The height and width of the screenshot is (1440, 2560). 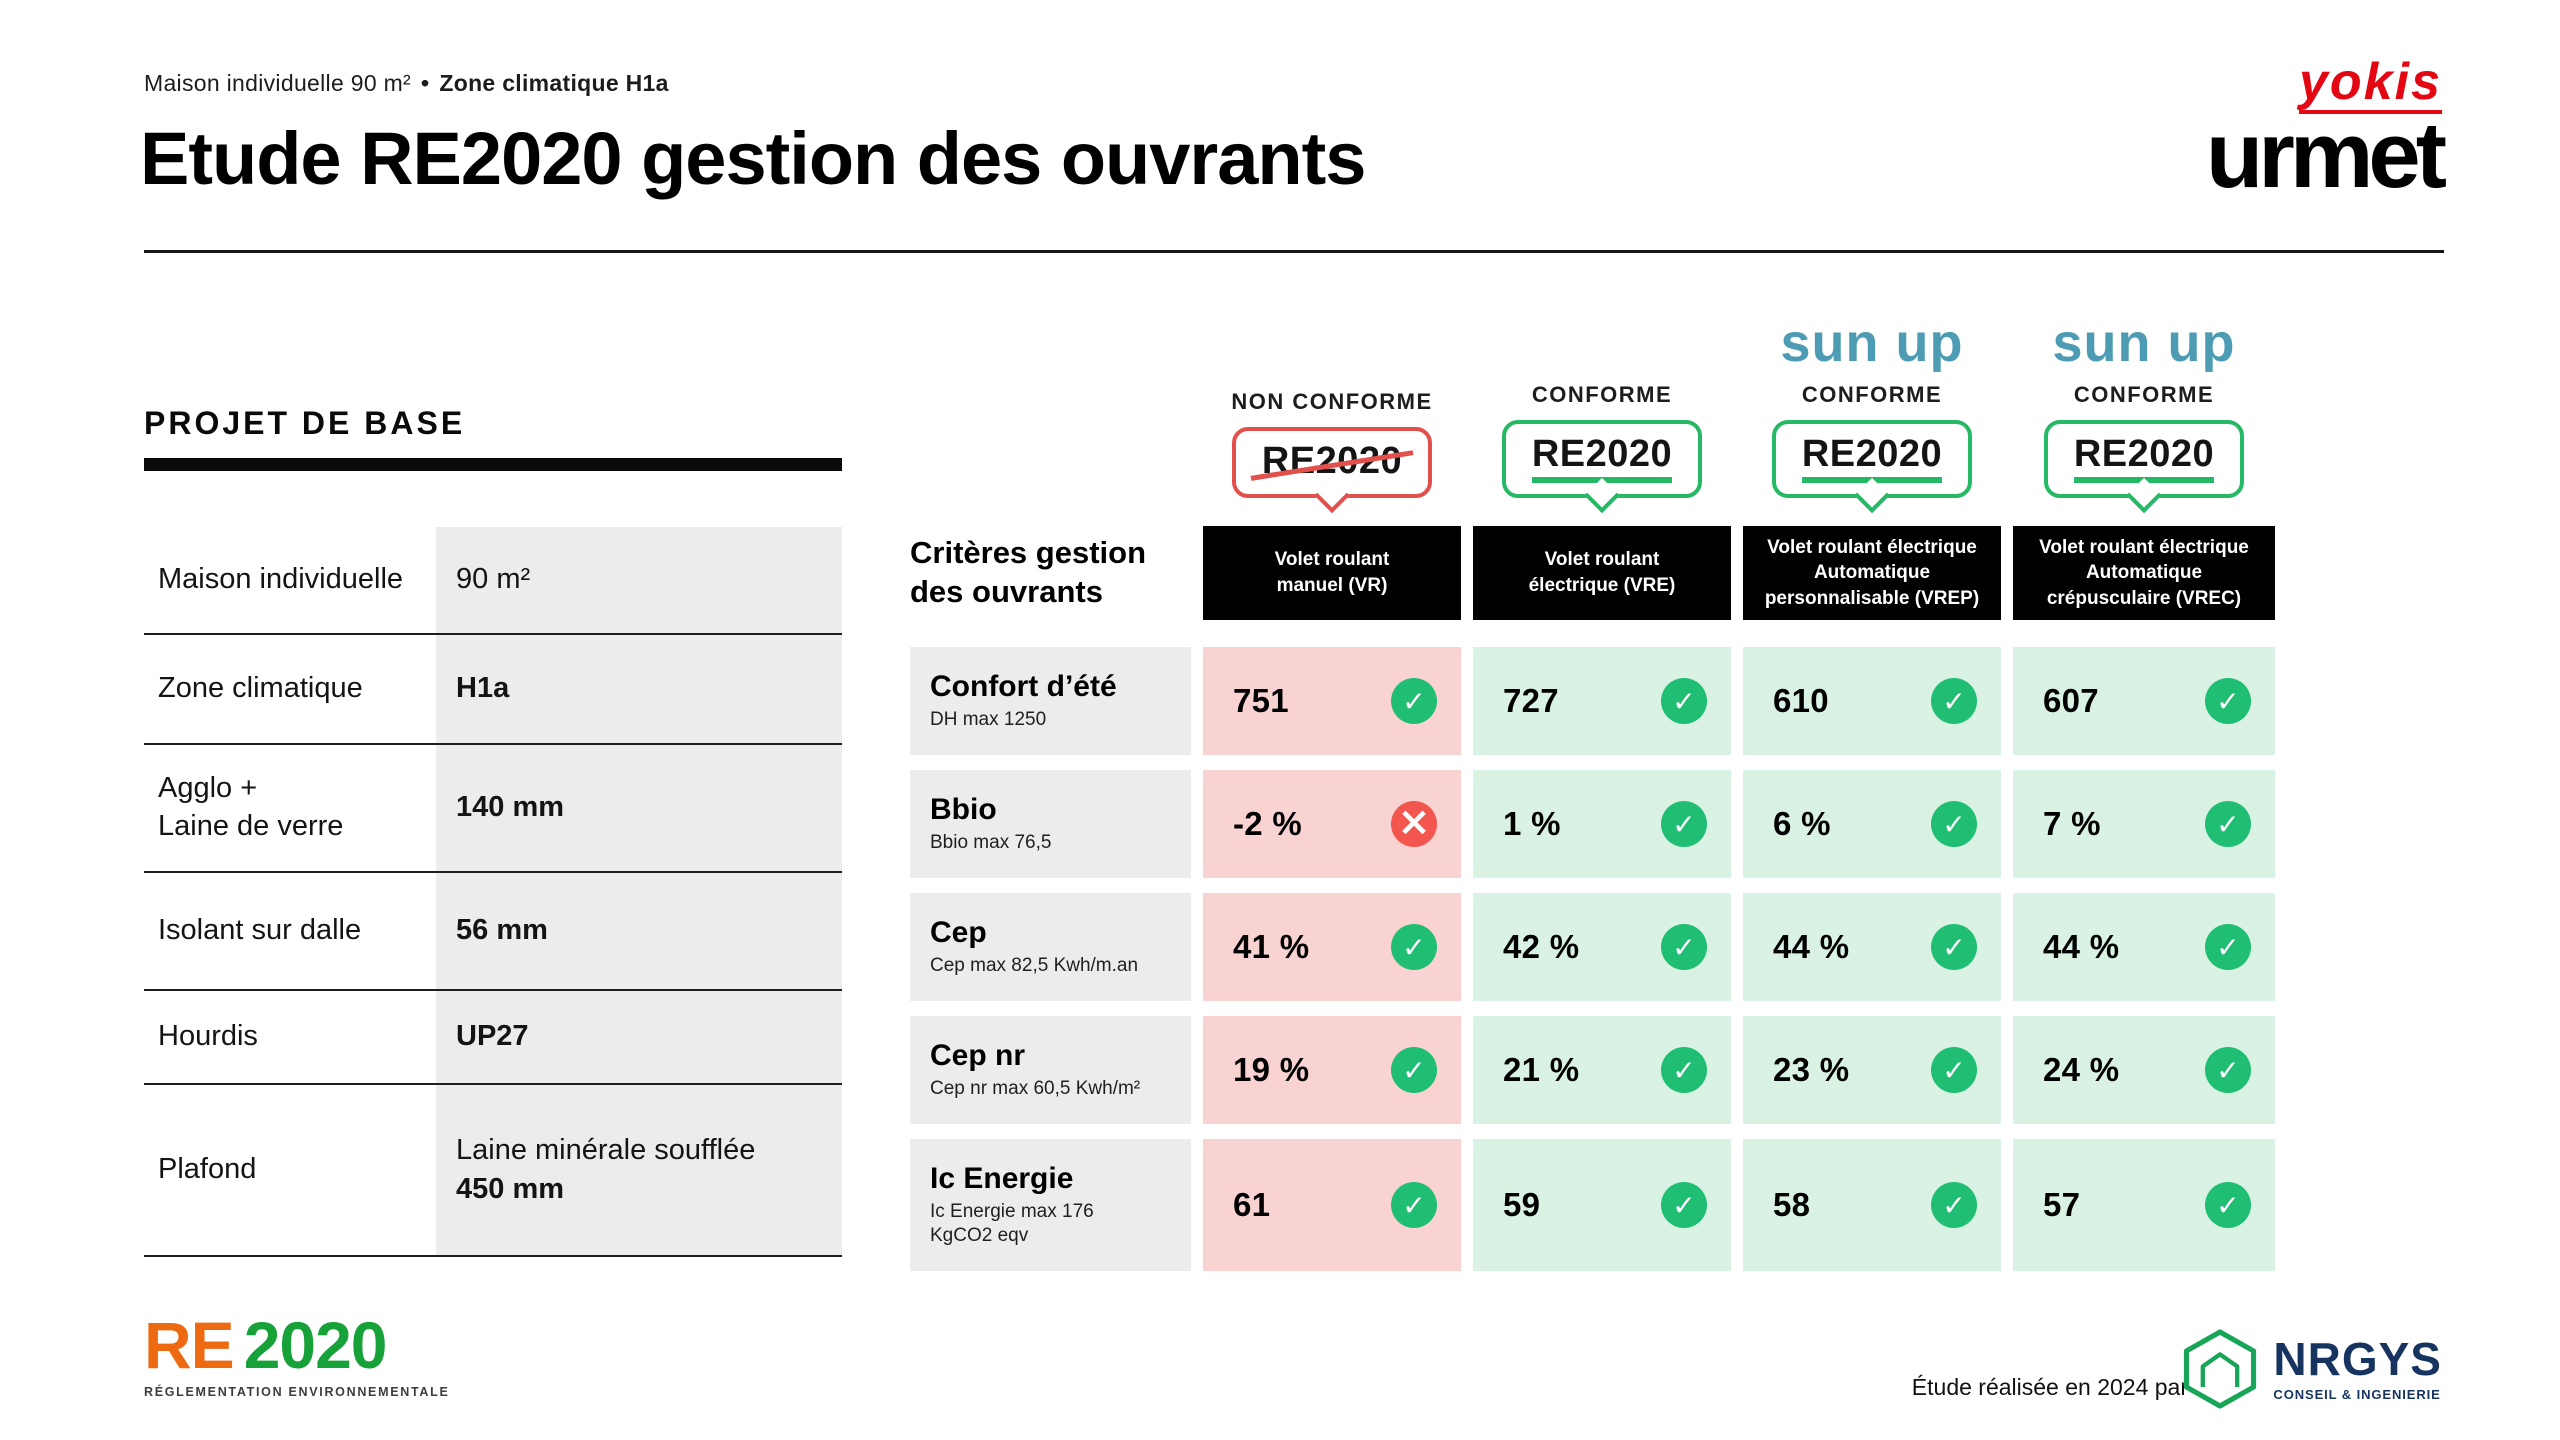 I want to click on project-row-label: Isolant sur dalle, so click(x=260, y=930).